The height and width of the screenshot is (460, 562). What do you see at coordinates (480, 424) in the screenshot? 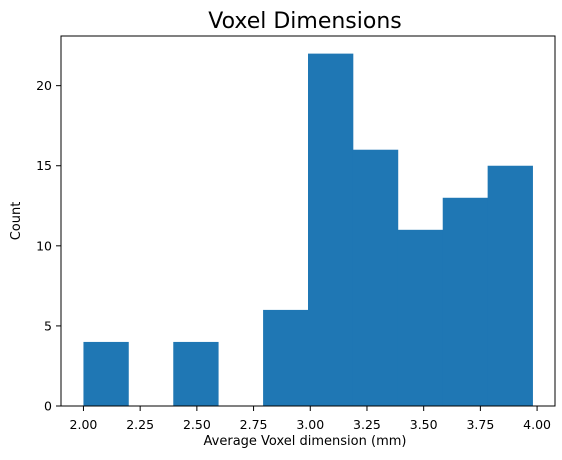
I see `x-tick-label: 3.75` at bounding box center [480, 424].